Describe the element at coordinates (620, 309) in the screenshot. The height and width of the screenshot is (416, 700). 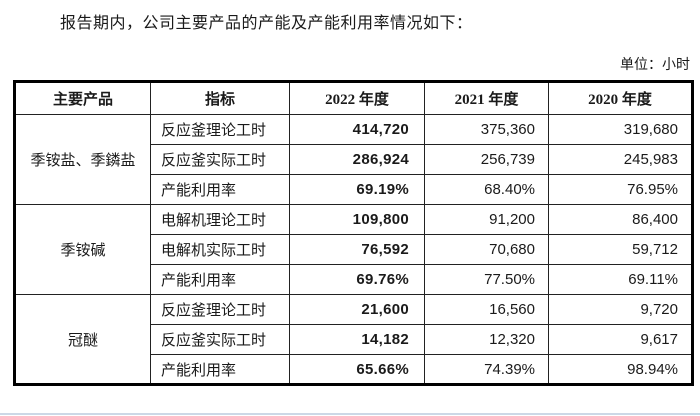
I see `value-2020: 9,720` at that location.